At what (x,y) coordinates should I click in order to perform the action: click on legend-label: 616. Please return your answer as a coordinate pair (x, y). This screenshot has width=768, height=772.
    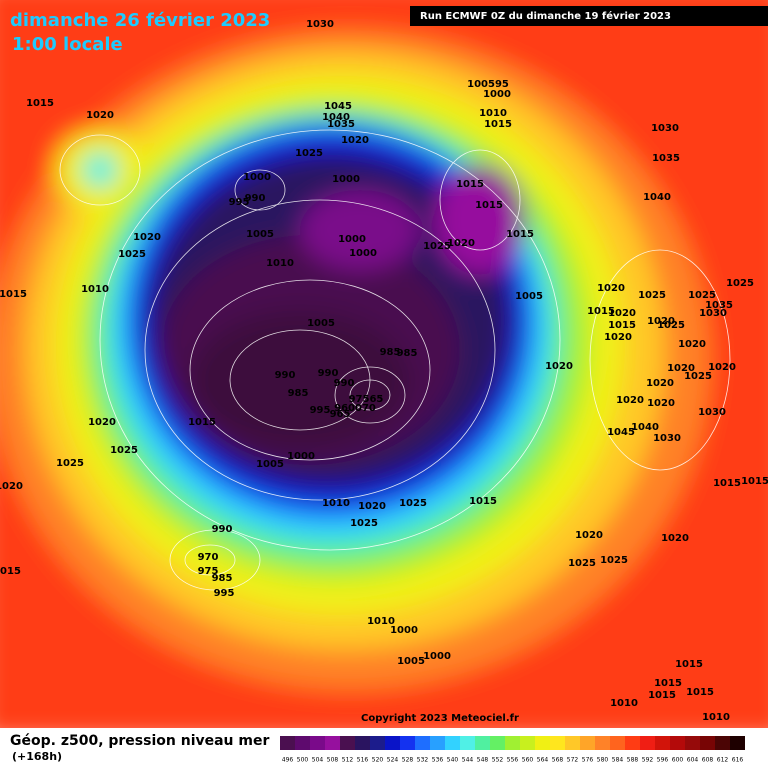
    Looking at the image, I should click on (738, 760).